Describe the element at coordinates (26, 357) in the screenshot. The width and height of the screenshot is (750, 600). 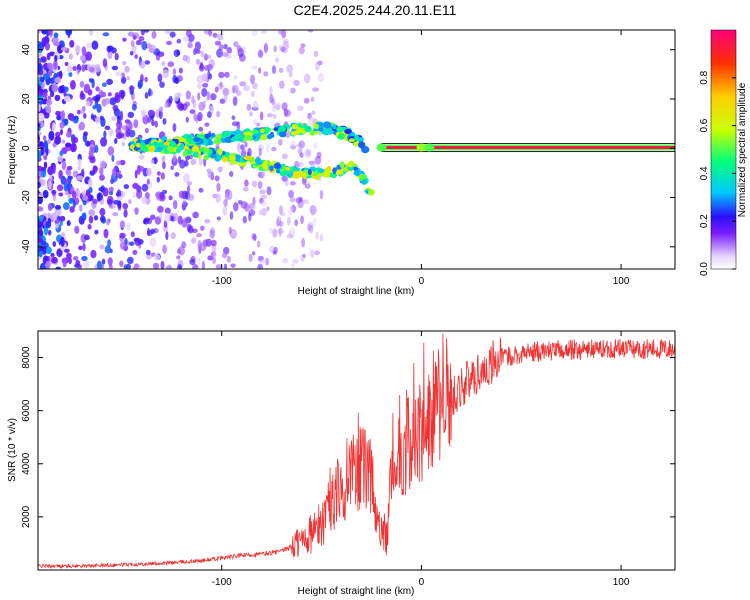
I see `y-tick-label: 8000` at that location.